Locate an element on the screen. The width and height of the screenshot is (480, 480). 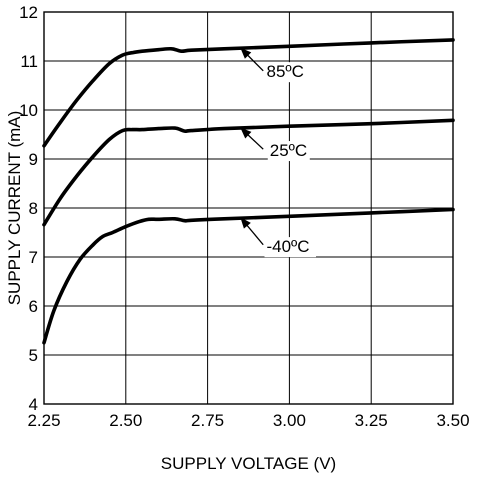
y-tick-label: 7 is located at coordinates (33, 257).